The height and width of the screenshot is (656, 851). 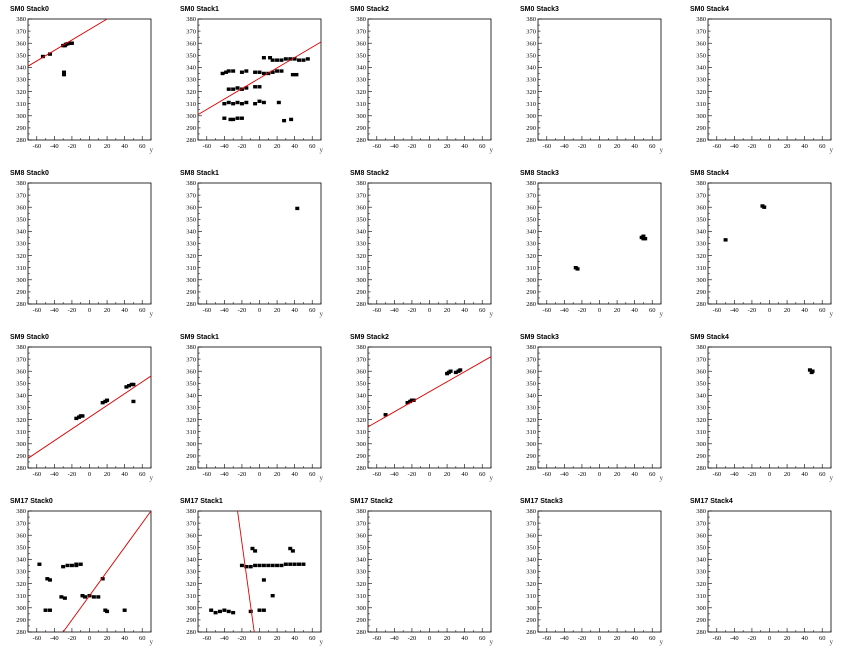 I want to click on y-tick-label: 350, so click(x=361, y=384).